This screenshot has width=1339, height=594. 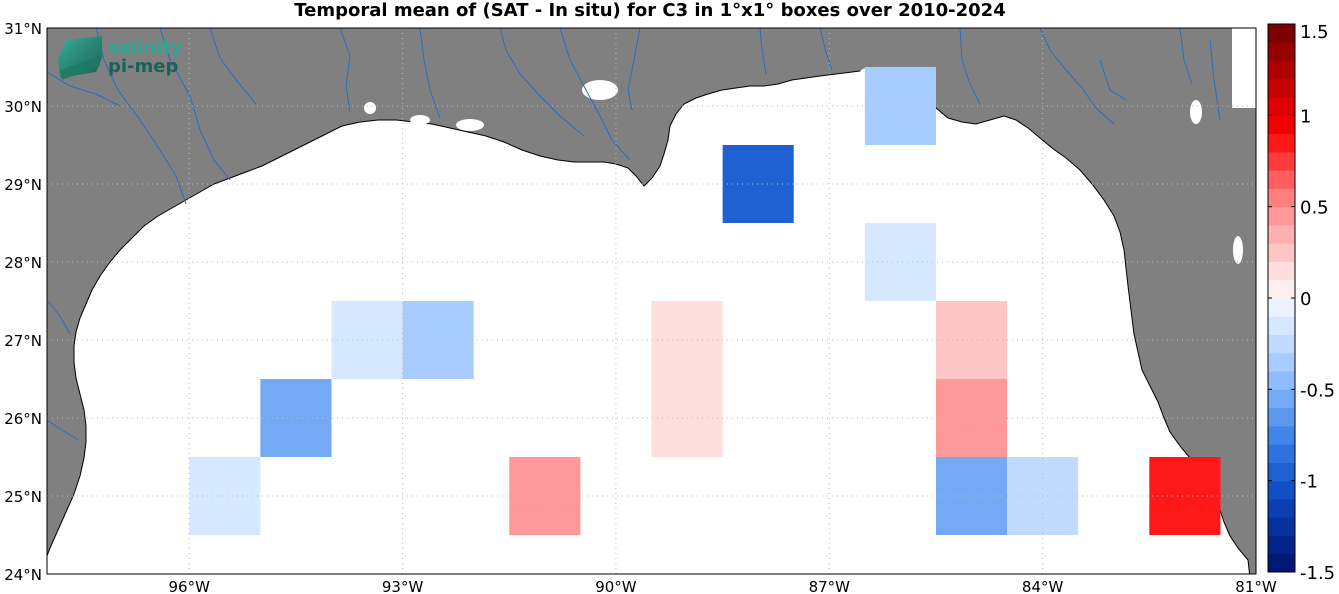 What do you see at coordinates (23, 497) in the screenshot?
I see `lat-tick-label: 25°N` at bounding box center [23, 497].